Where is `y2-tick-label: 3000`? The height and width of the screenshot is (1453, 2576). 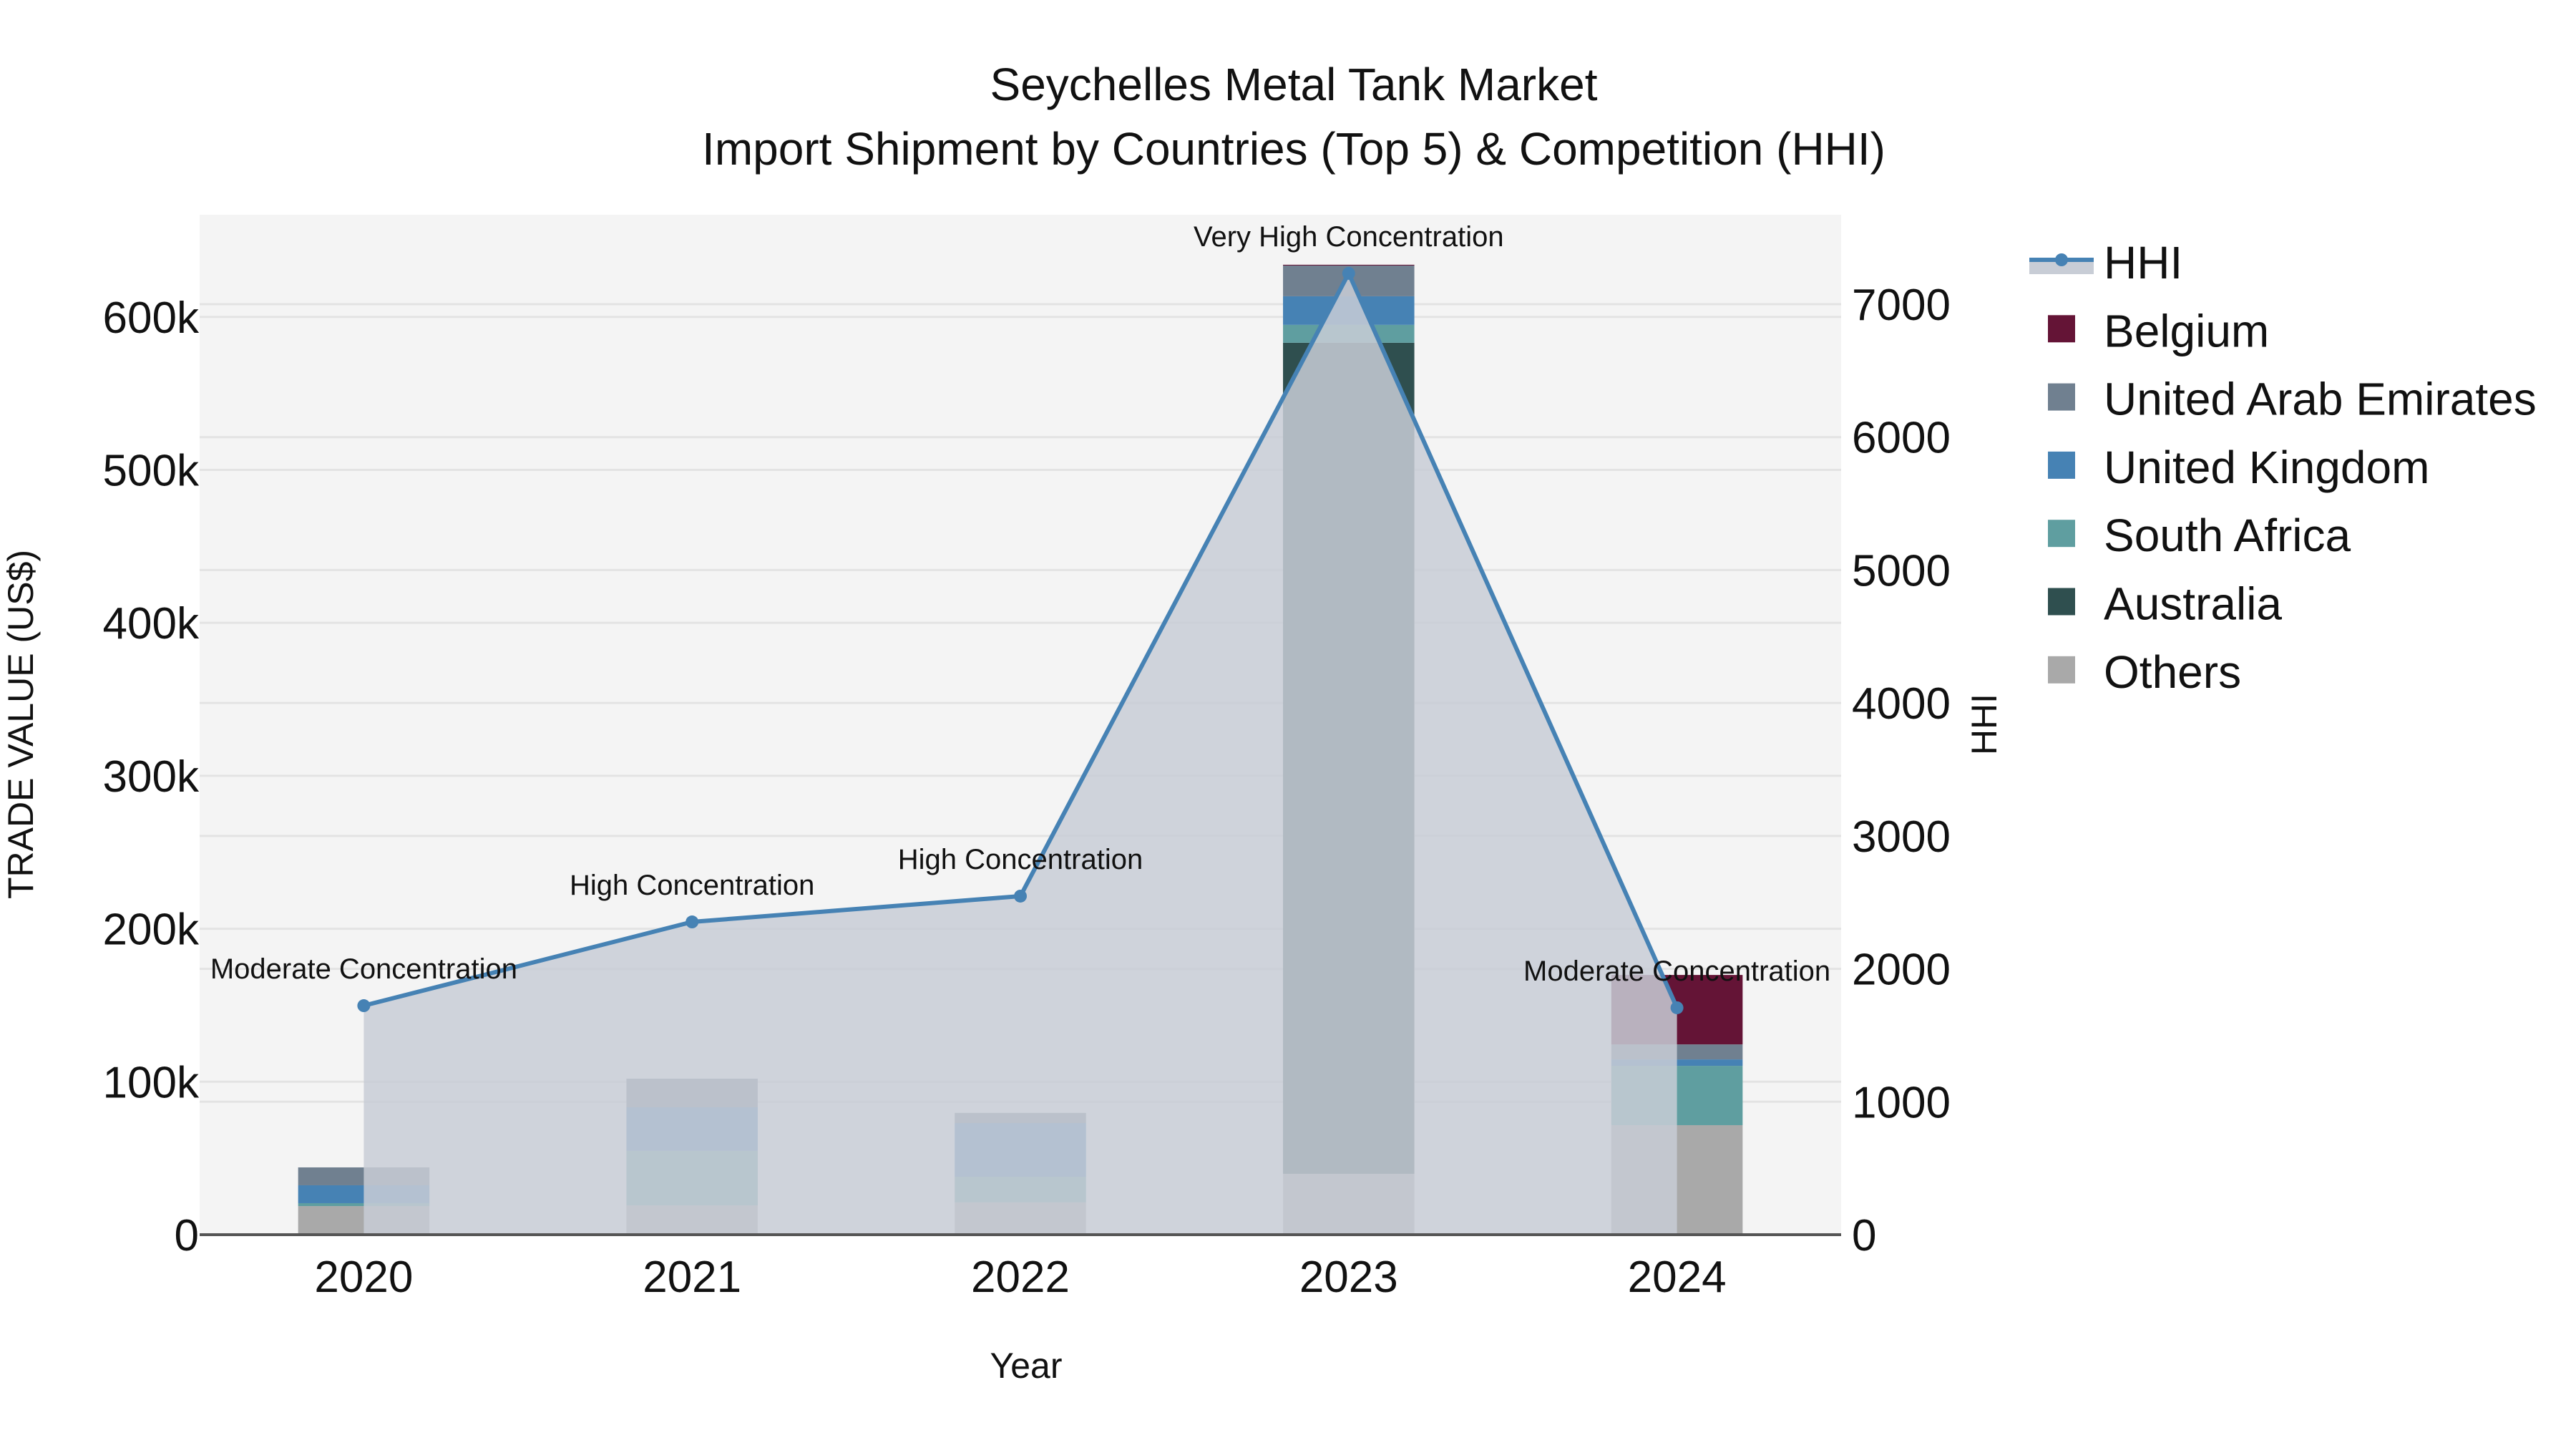
y2-tick-label: 3000 is located at coordinates (1902, 837).